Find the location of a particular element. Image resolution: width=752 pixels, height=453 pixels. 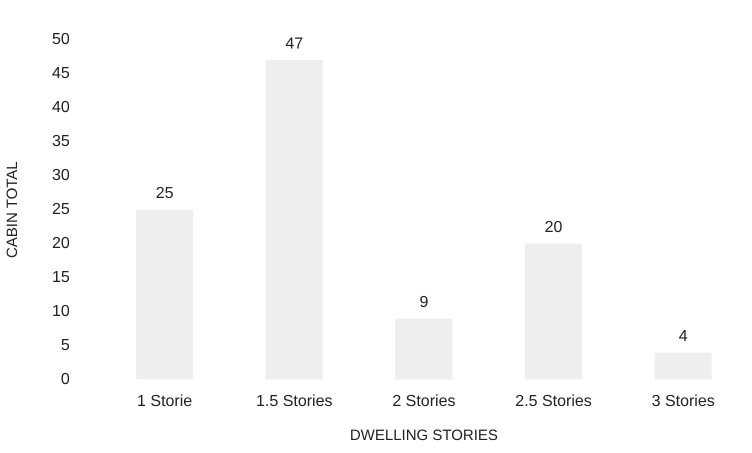

y-tick-label: 45 is located at coordinates (61, 73).